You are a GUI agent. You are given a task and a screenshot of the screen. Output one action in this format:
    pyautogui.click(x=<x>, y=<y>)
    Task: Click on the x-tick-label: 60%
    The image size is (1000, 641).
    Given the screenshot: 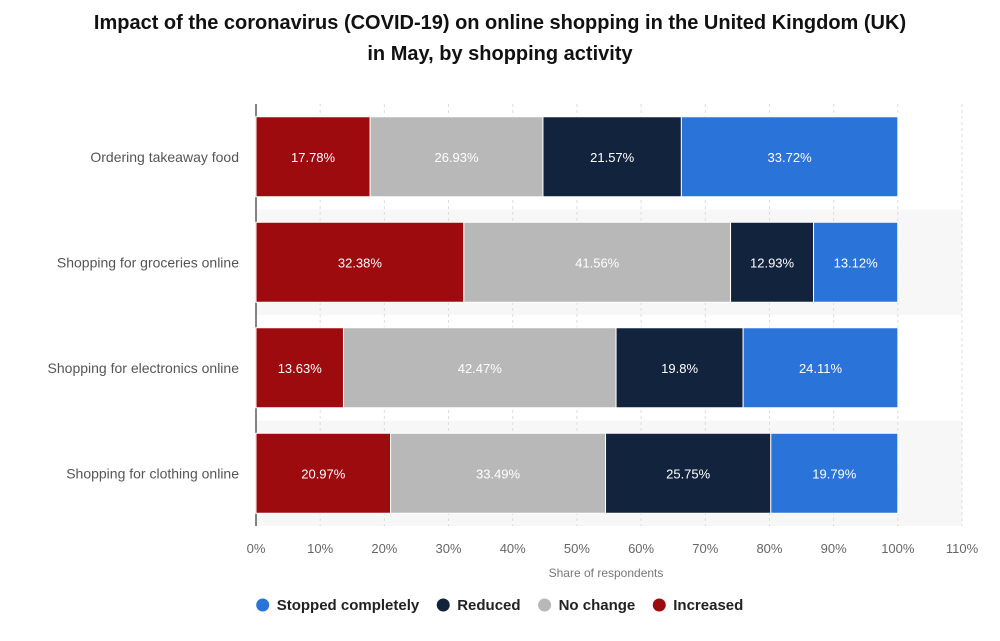 What is the action you would take?
    pyautogui.click(x=641, y=548)
    